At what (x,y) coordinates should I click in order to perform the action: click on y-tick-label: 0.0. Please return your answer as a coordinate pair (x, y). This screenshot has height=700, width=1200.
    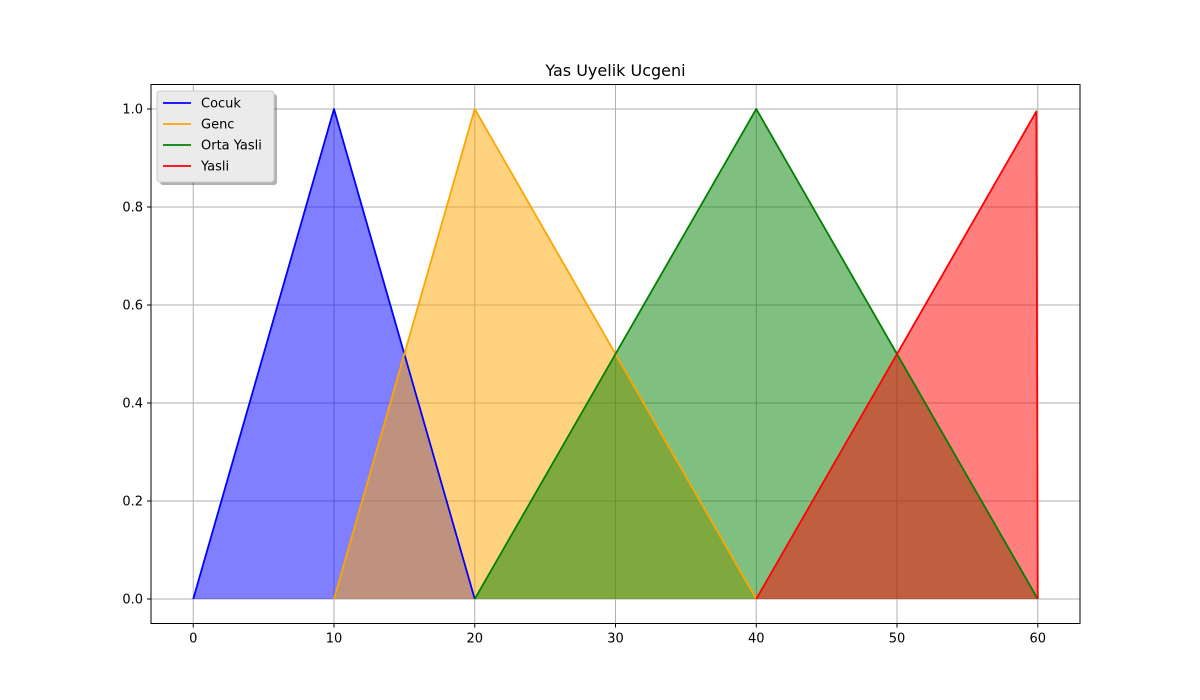
    Looking at the image, I should click on (132, 600).